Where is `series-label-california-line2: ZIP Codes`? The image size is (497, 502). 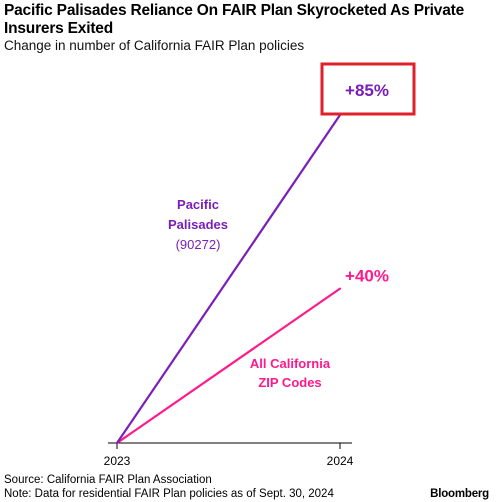
series-label-california-line2: ZIP Codes is located at coordinates (289, 382).